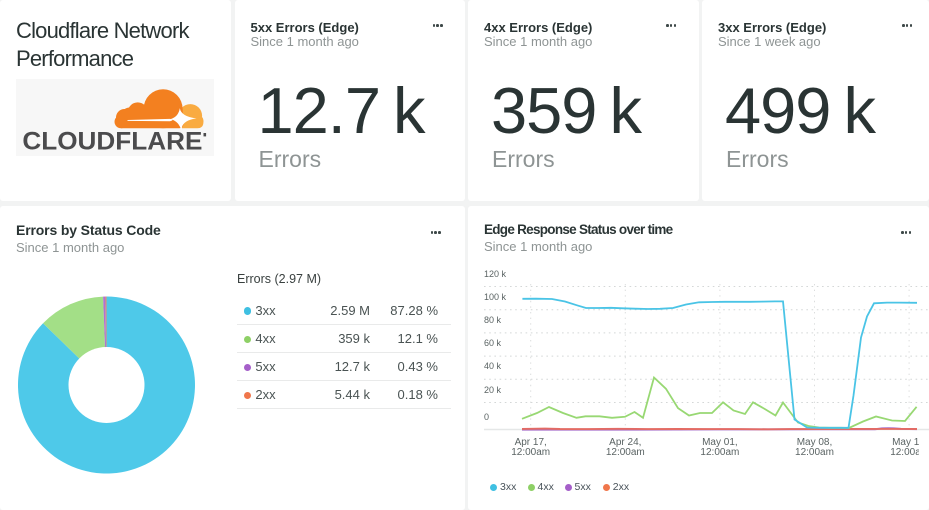 This screenshot has height=510, width=929. Describe the element at coordinates (112, 142) in the screenshot. I see `svg-text: CLOUDFLARE` at that location.